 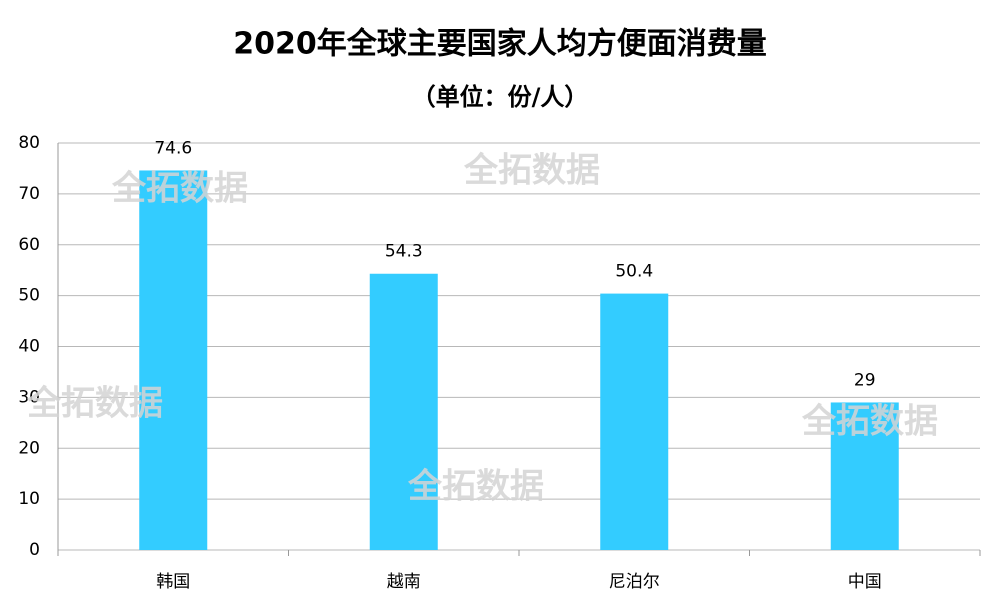 I want to click on data-label: 74.6, so click(x=173, y=148).